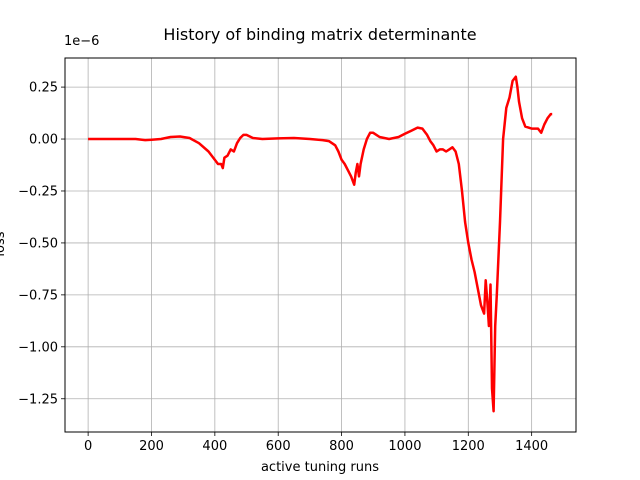  I want to click on y-tick-label: −0.50, so click(38, 243).